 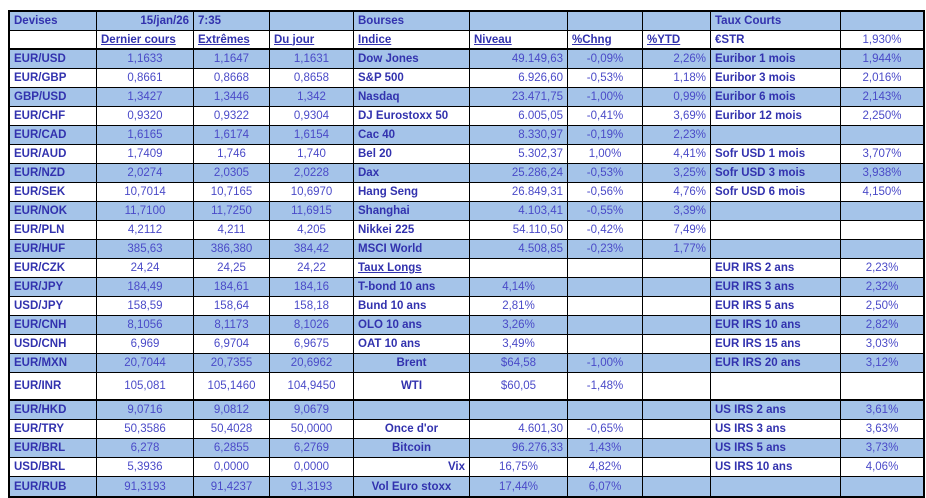 I want to click on rate-name-cell: US IRS 5 ans, so click(x=776, y=448).